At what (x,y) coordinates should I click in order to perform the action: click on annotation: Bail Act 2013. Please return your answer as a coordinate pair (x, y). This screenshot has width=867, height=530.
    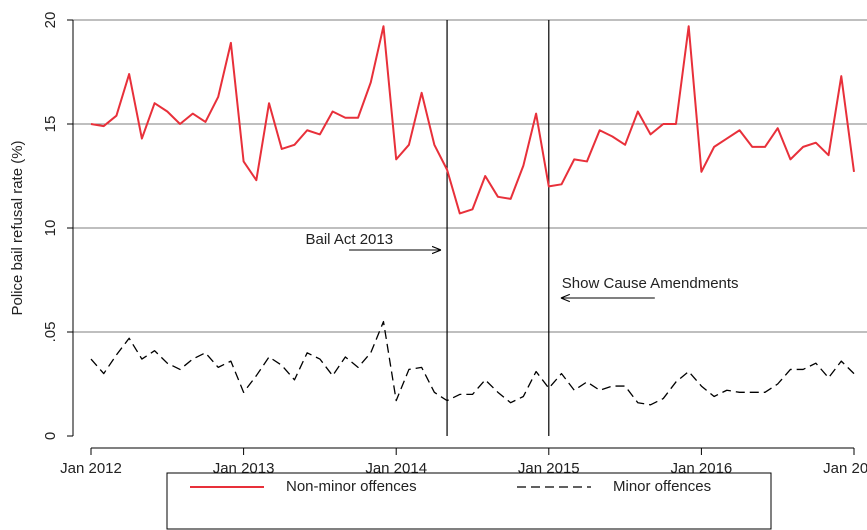
    Looking at the image, I should click on (350, 239).